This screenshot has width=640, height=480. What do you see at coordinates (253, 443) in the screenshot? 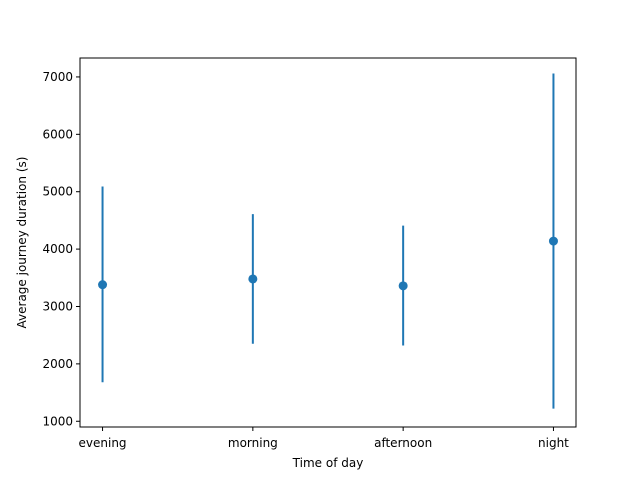
I see `x-tick-label-morning: morning` at bounding box center [253, 443].